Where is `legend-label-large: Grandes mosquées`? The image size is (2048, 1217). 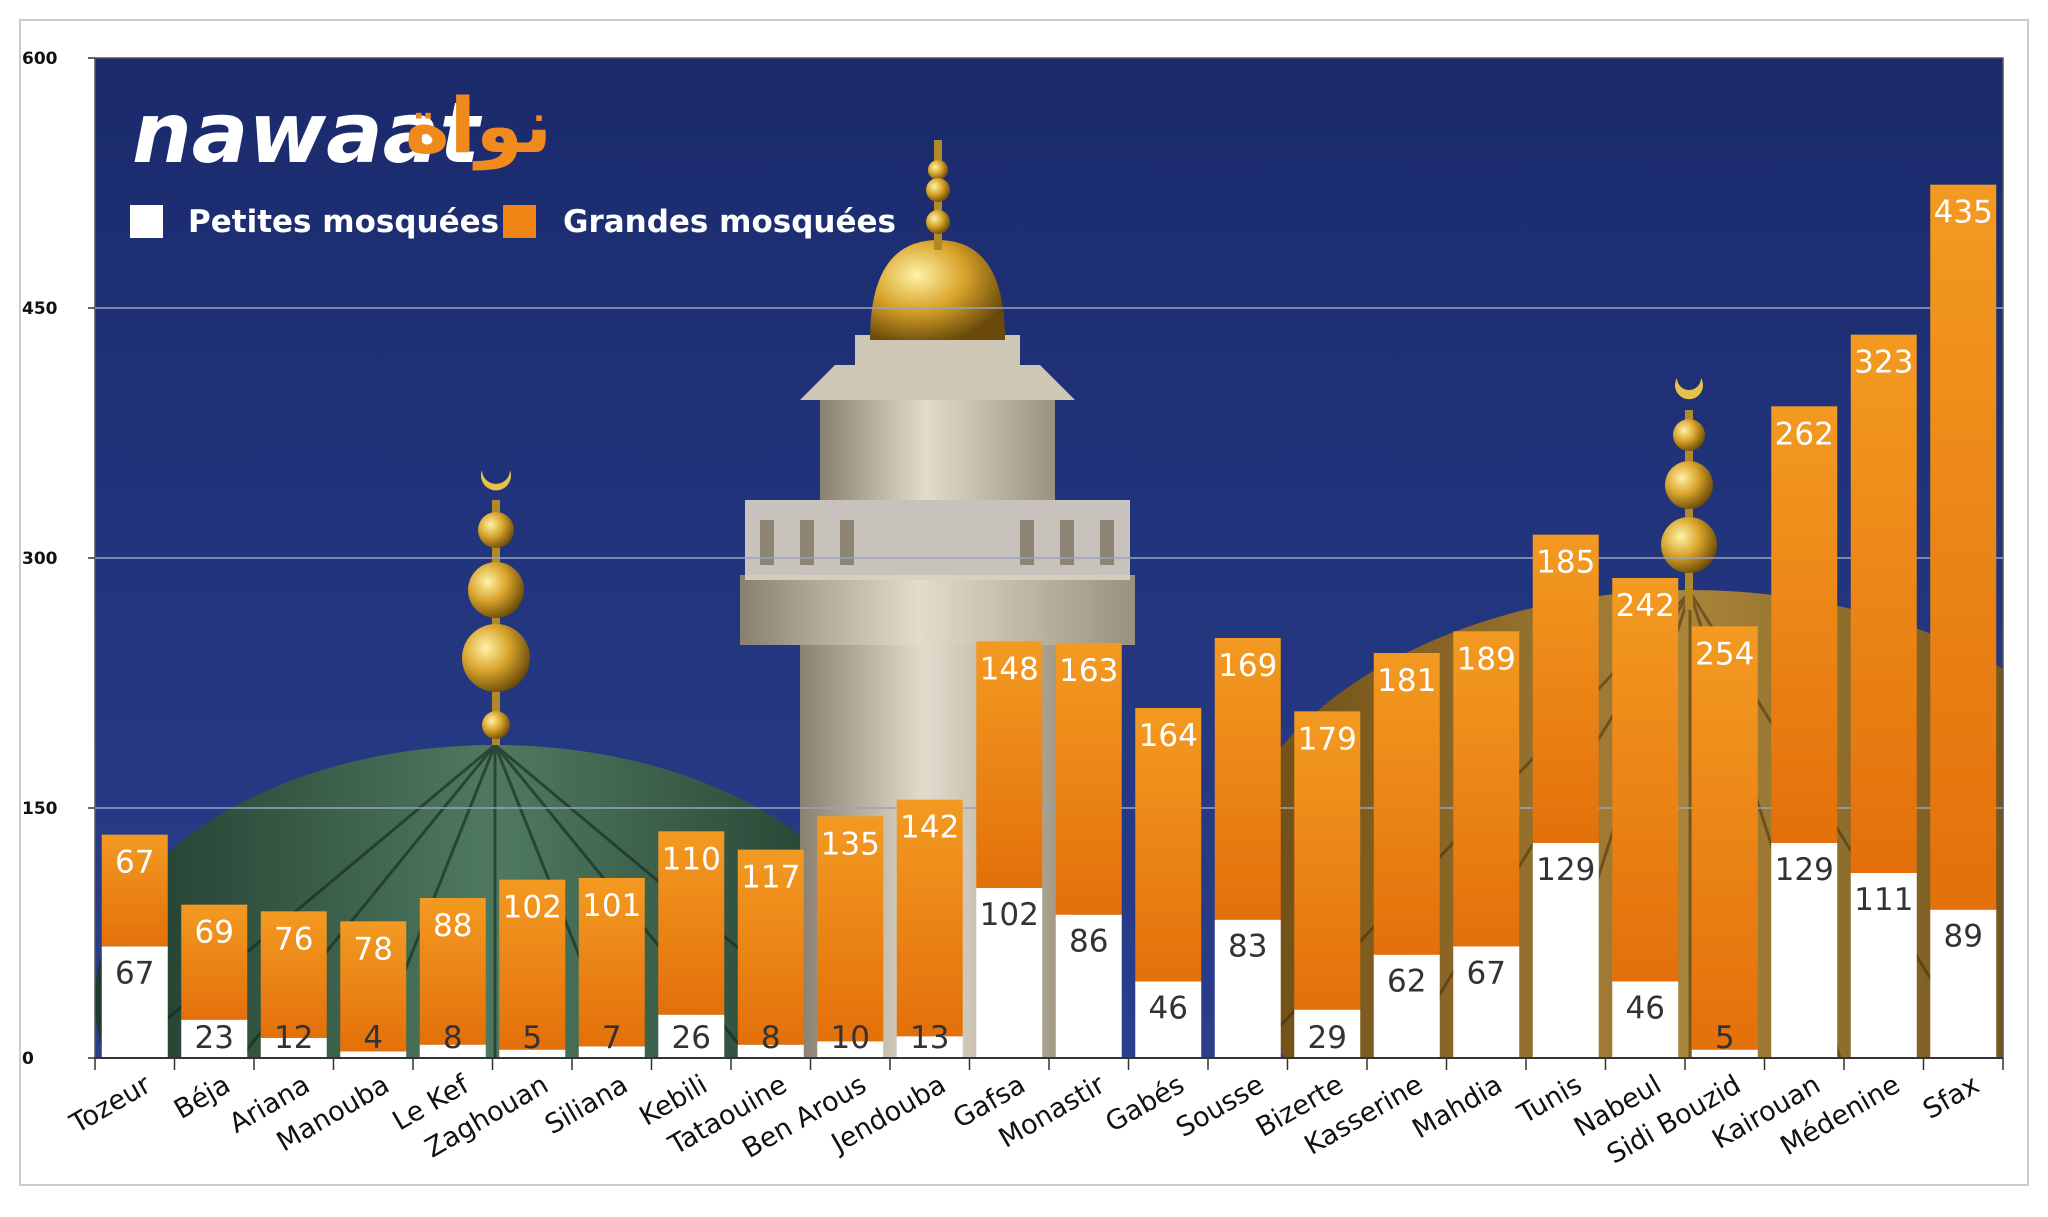
legend-label-large: Grandes mosquées is located at coordinates (729, 222).